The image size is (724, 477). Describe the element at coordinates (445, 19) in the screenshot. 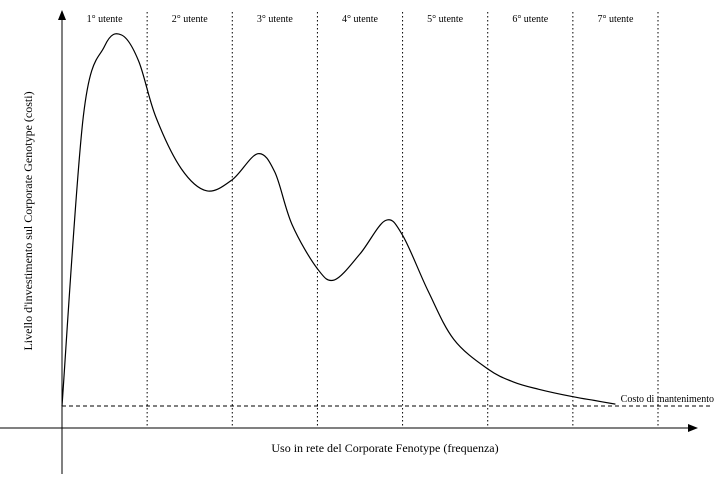

I see `segment-label: 5° utente` at that location.